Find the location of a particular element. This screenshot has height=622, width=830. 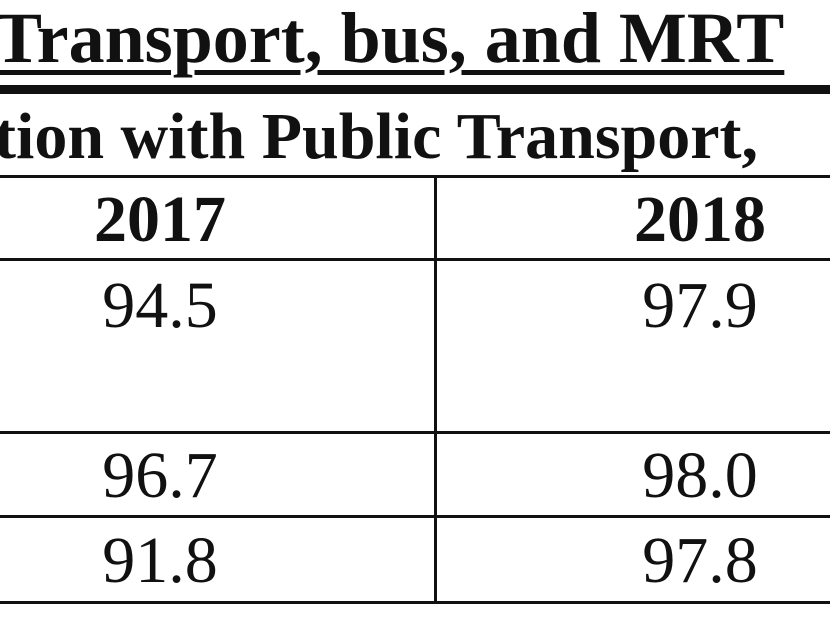

title-rule is located at coordinates (415, 89).